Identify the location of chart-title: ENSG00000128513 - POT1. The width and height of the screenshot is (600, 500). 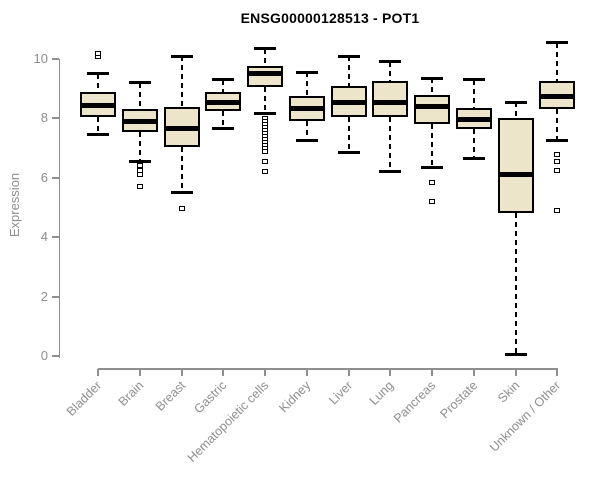
(330, 18).